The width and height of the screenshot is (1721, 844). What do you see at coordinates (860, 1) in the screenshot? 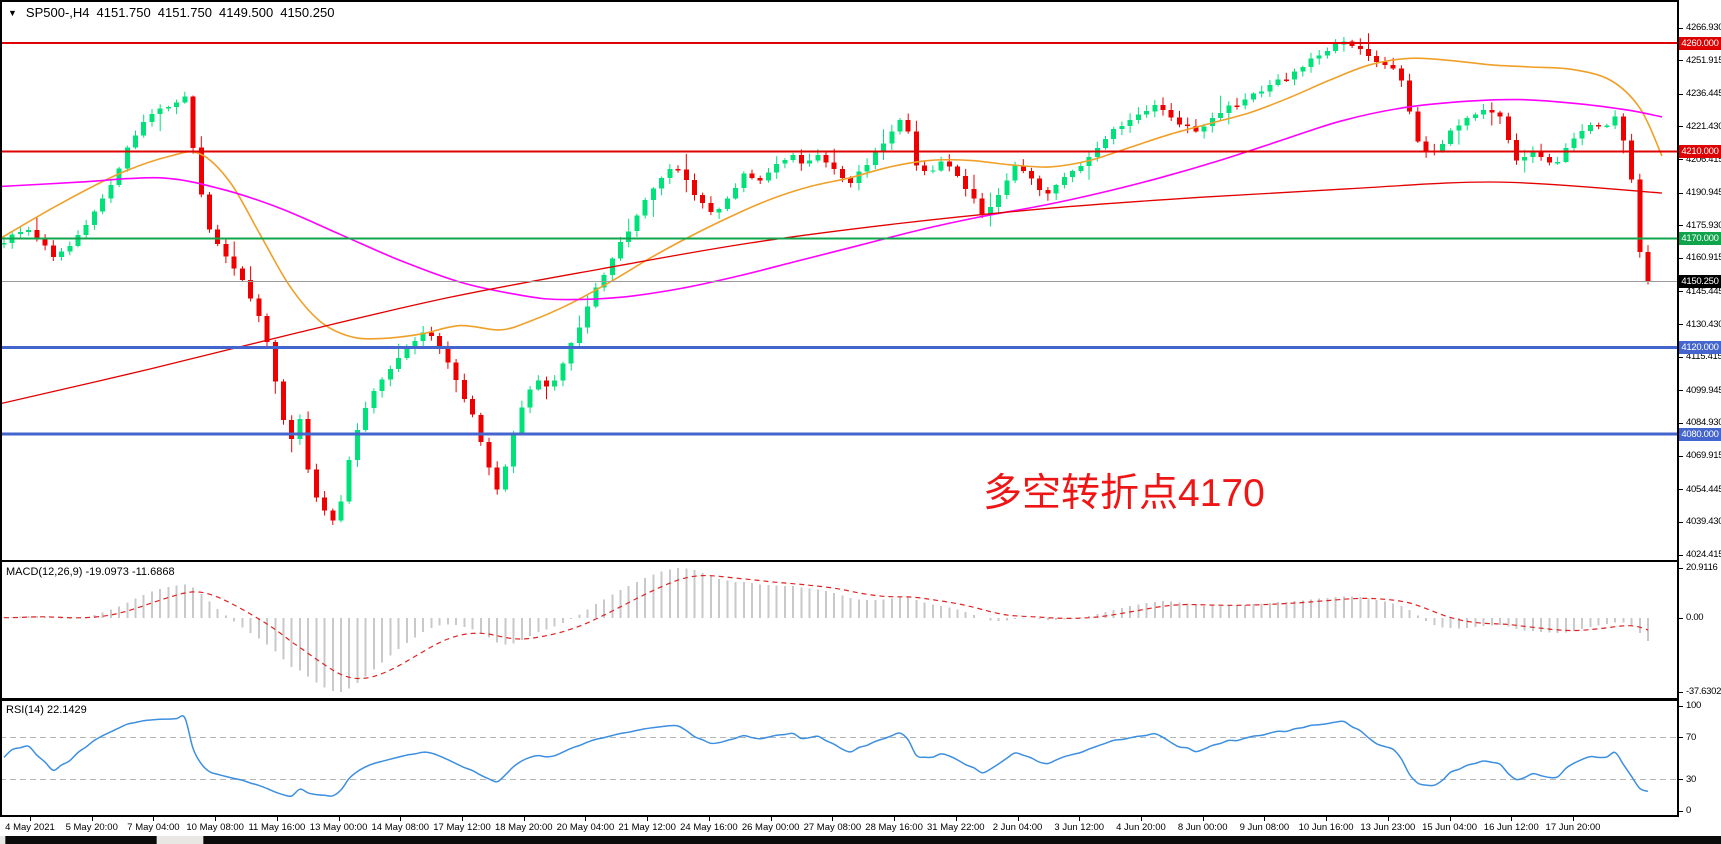
I see `window-top-border` at bounding box center [860, 1].